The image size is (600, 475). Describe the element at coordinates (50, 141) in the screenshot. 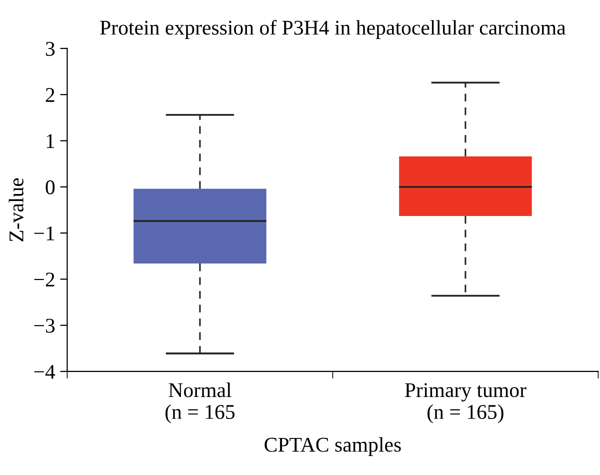

I see `y-tick-label: 1` at that location.